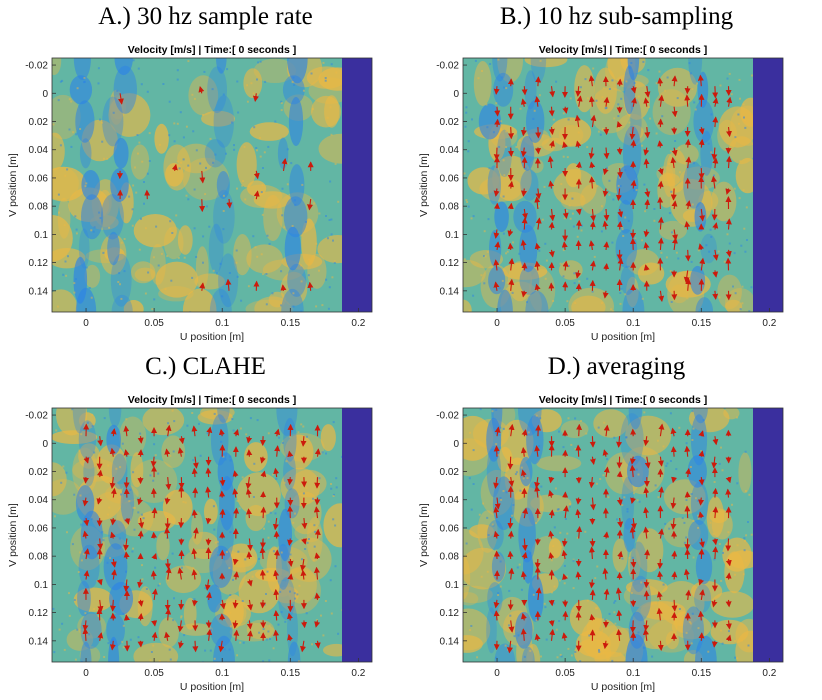 This screenshot has height=700, width=822. What do you see at coordinates (450, 150) in the screenshot?
I see `y-tick-label: 0.04` at bounding box center [450, 150].